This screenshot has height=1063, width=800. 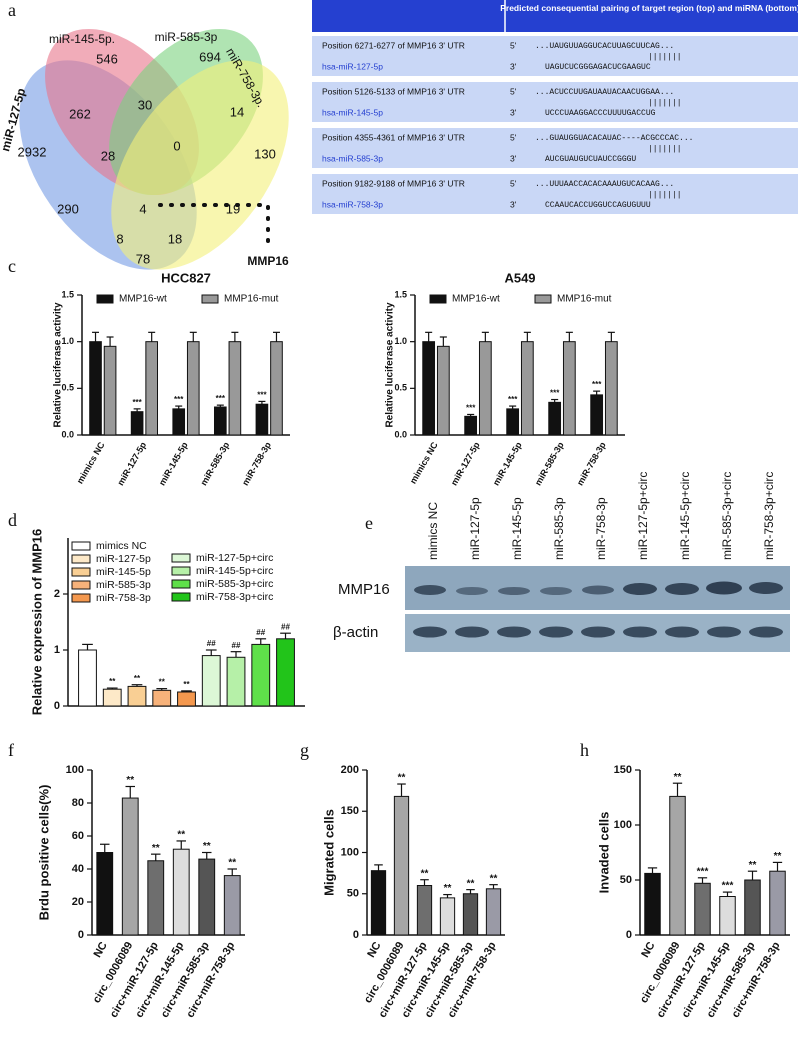 I want to click on y-tick-label: 0, so click(x=356, y=935).